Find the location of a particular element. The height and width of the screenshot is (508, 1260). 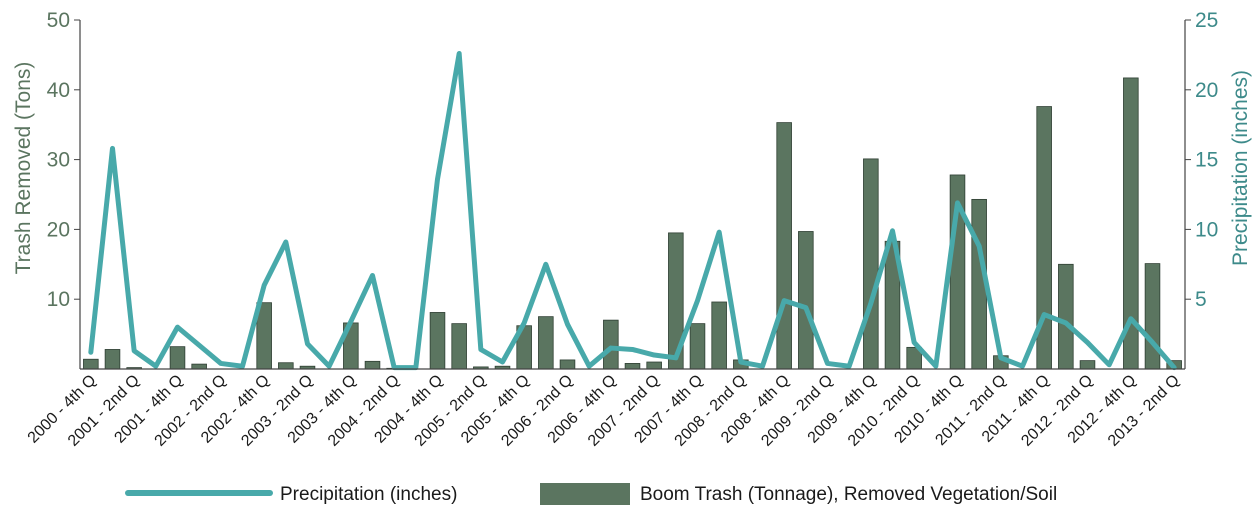

bar-2002-1stq is located at coordinates (199, 366).